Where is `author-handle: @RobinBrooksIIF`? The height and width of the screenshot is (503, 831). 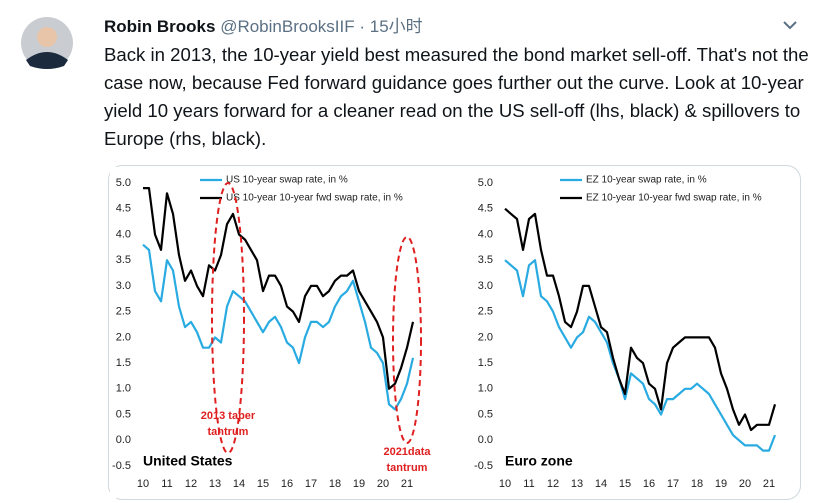 author-handle: @RobinBrooksIIF is located at coordinates (287, 26).